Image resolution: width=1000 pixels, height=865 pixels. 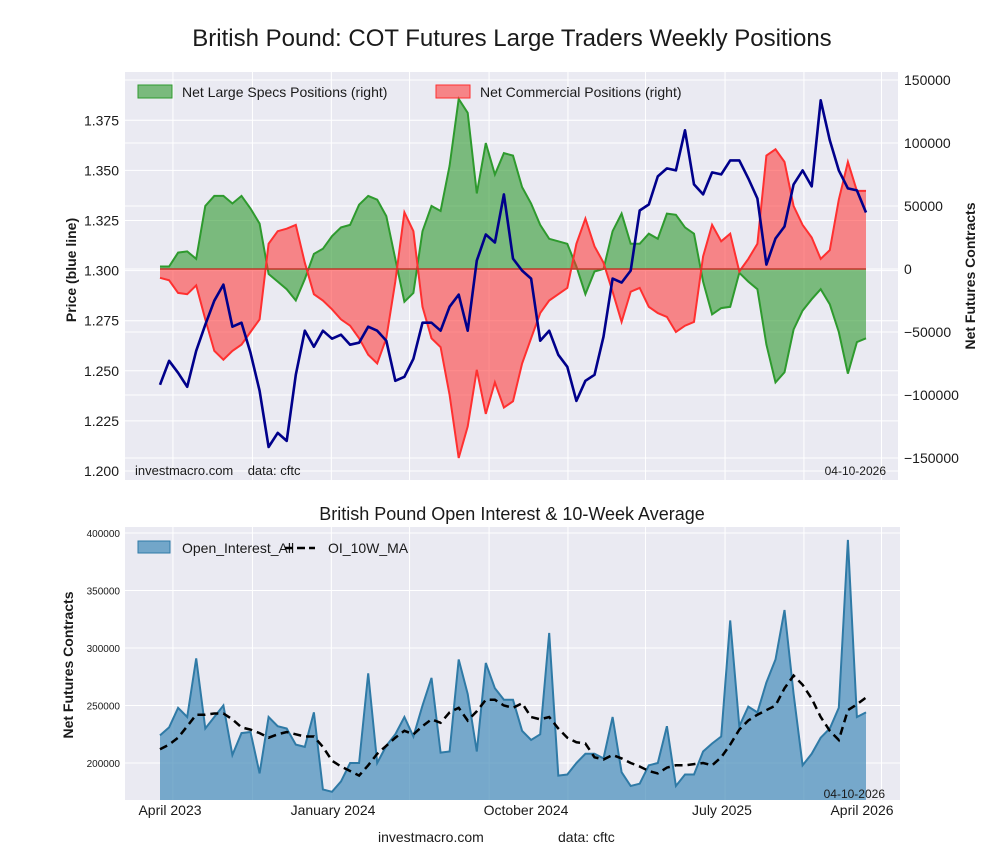 What do you see at coordinates (333, 810) in the screenshot?
I see `bottom-x-tick-label: January 2024` at bounding box center [333, 810].